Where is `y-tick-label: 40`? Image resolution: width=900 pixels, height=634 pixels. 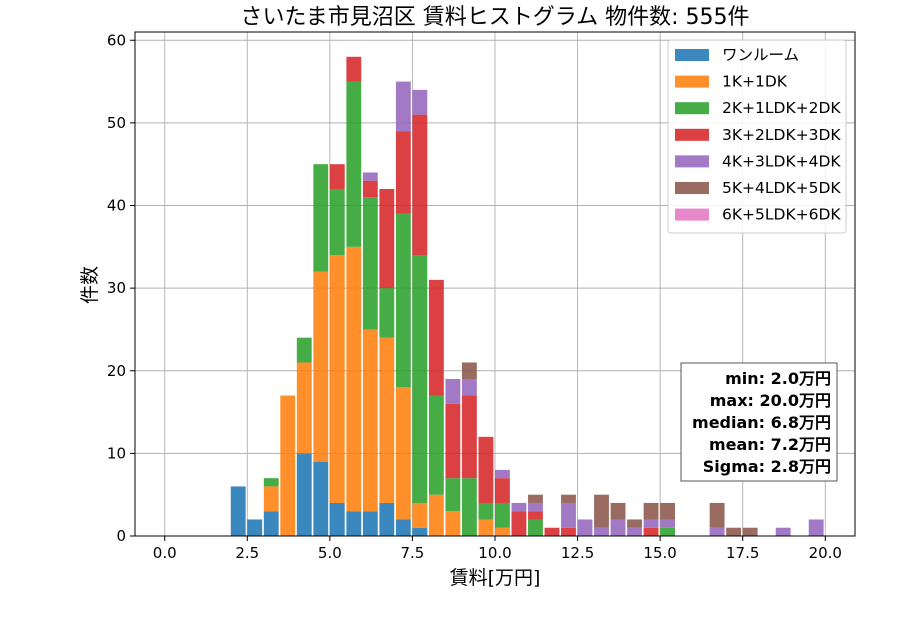 y-tick-label: 40 is located at coordinates (116, 206).